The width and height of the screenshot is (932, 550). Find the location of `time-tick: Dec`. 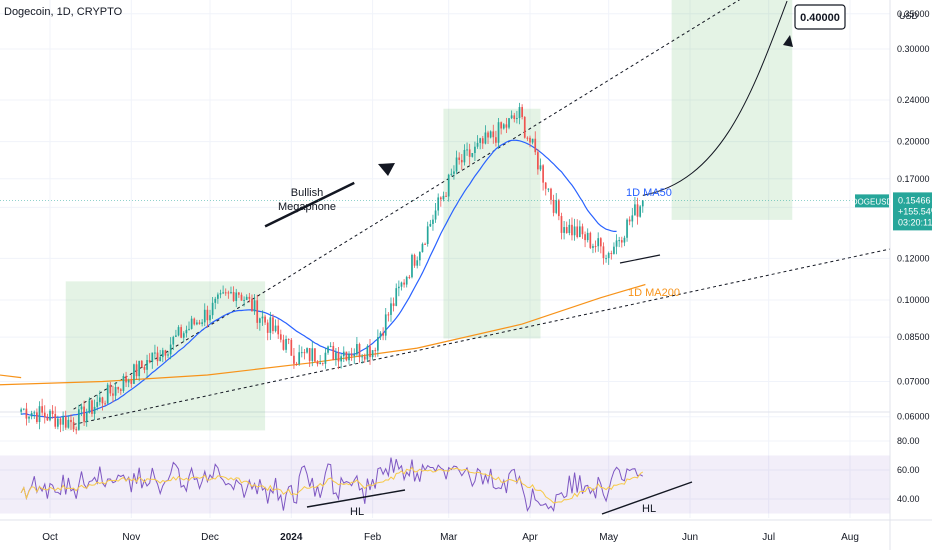

time-tick: Dec is located at coordinates (210, 537).